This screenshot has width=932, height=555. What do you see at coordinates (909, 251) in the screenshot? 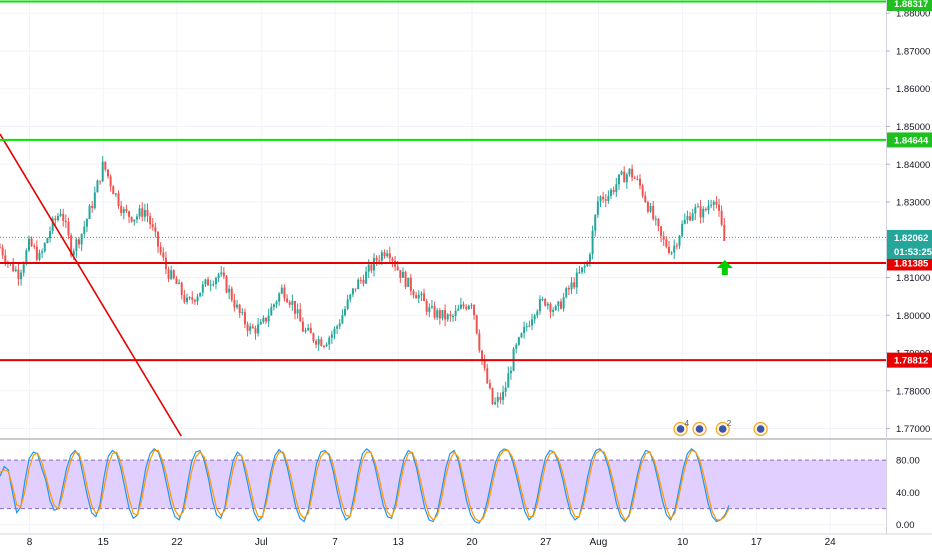
I see `bar-countdown-label: 01:53:25` at bounding box center [909, 251].